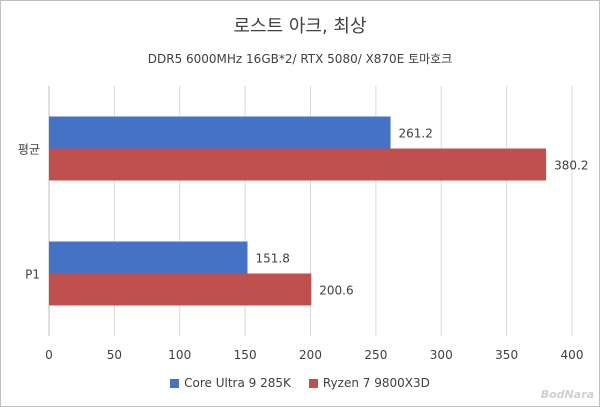  What do you see at coordinates (572, 355) in the screenshot?
I see `x-tick-label: 400` at bounding box center [572, 355].